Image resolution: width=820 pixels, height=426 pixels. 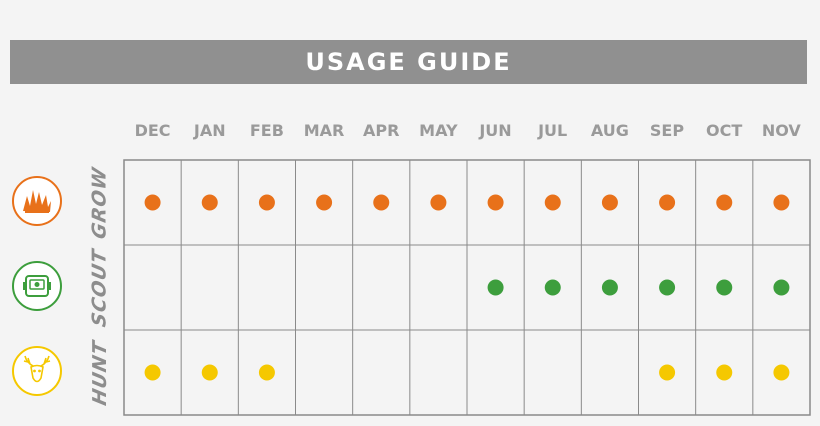 What do you see at coordinates (667, 202) in the screenshot?
I see `usage-dot-grow-sep` at bounding box center [667, 202].